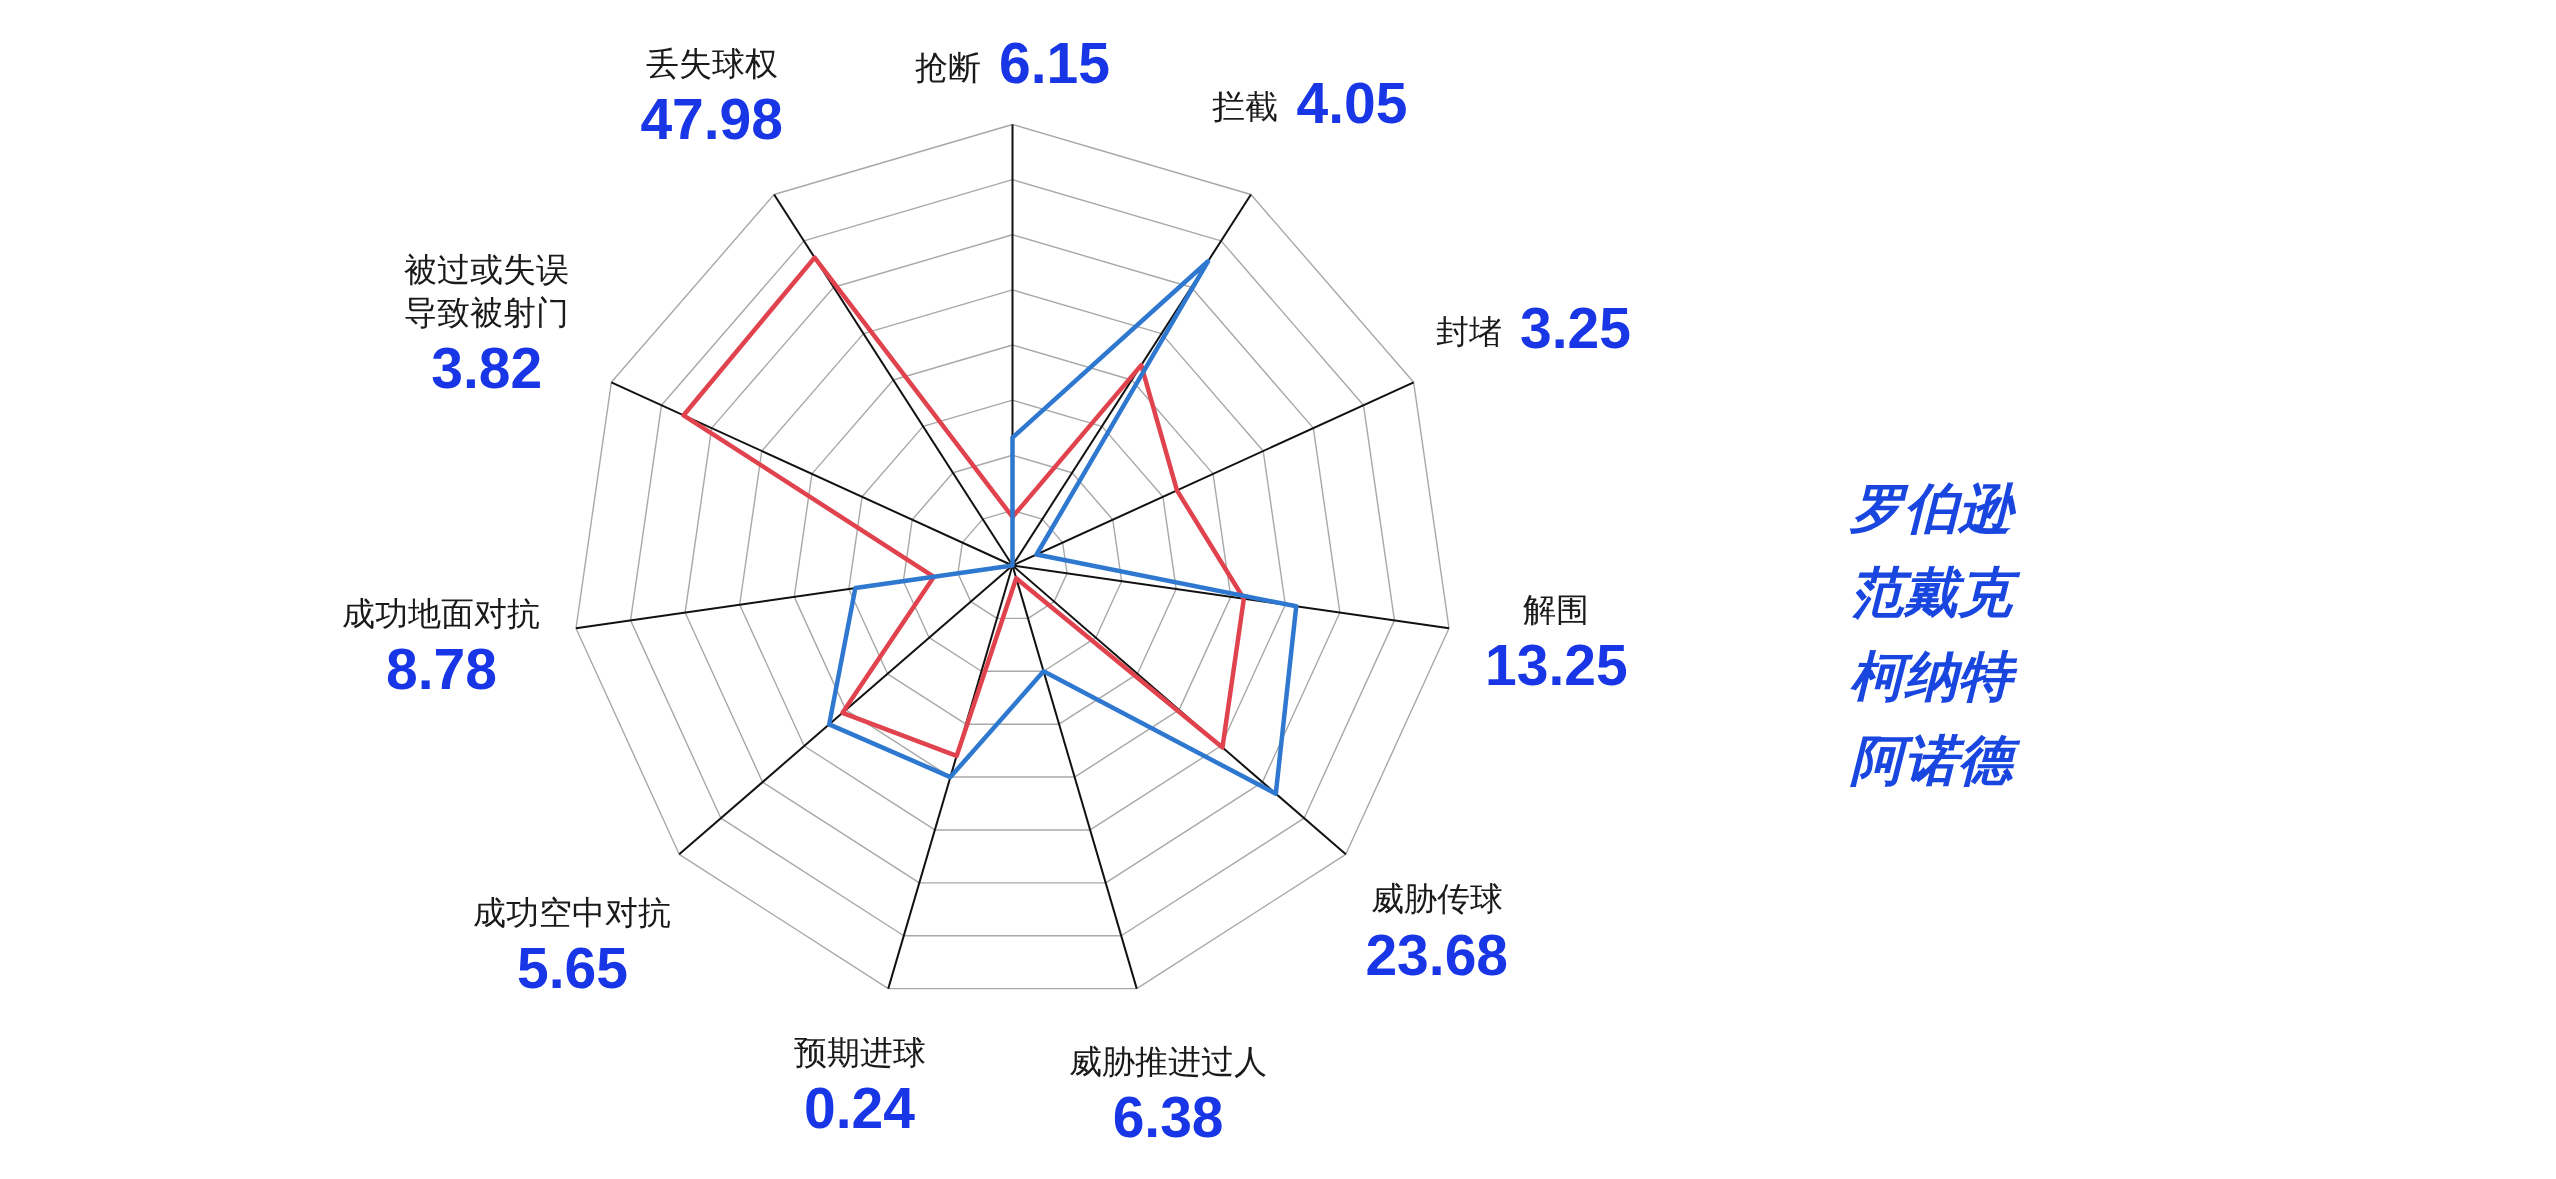 The height and width of the screenshot is (1179, 2556). I want to click on spoke-label: 被过或失误导致被射门 3.82, so click(487, 325).